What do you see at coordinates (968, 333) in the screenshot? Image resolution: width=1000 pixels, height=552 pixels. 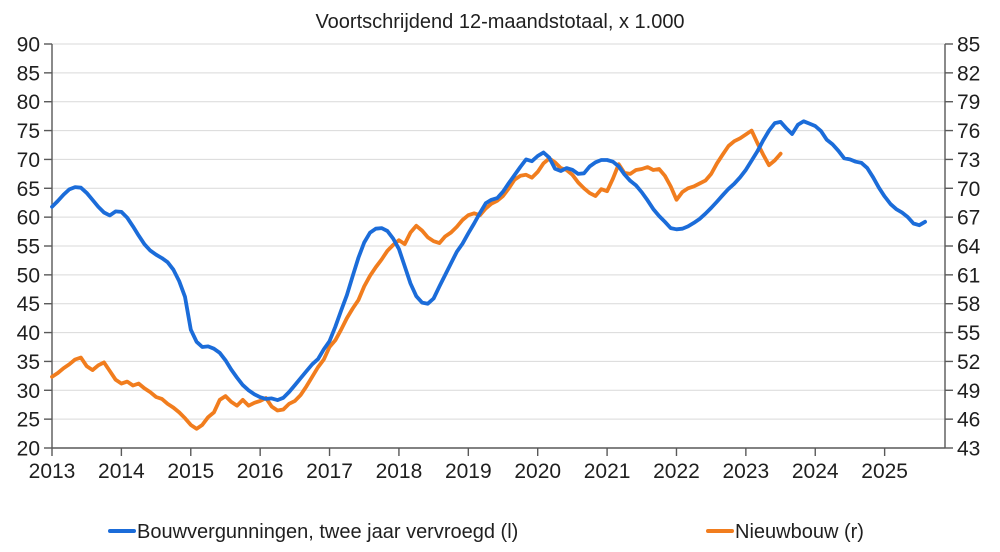 I see `y-right-tick-label: 55` at bounding box center [968, 333].